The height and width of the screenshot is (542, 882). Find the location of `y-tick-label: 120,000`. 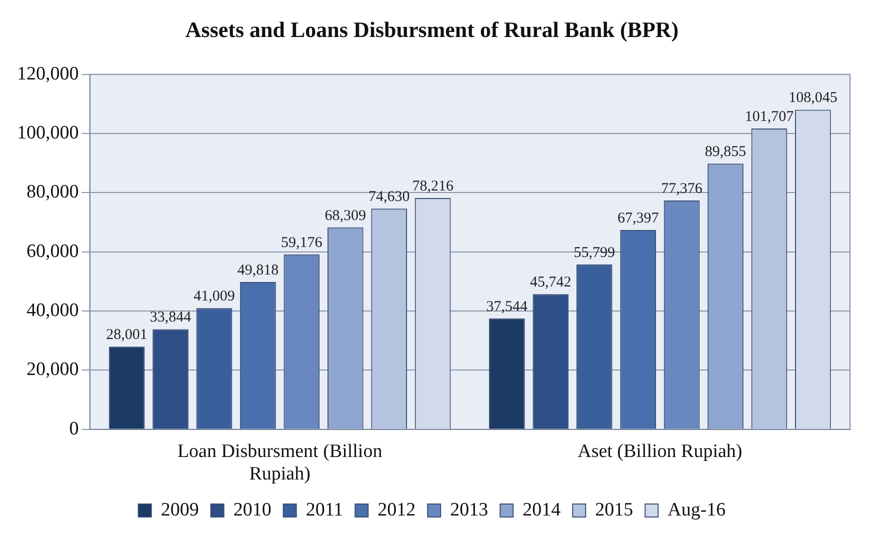

y-tick-label: 120,000 is located at coordinates (48, 73).